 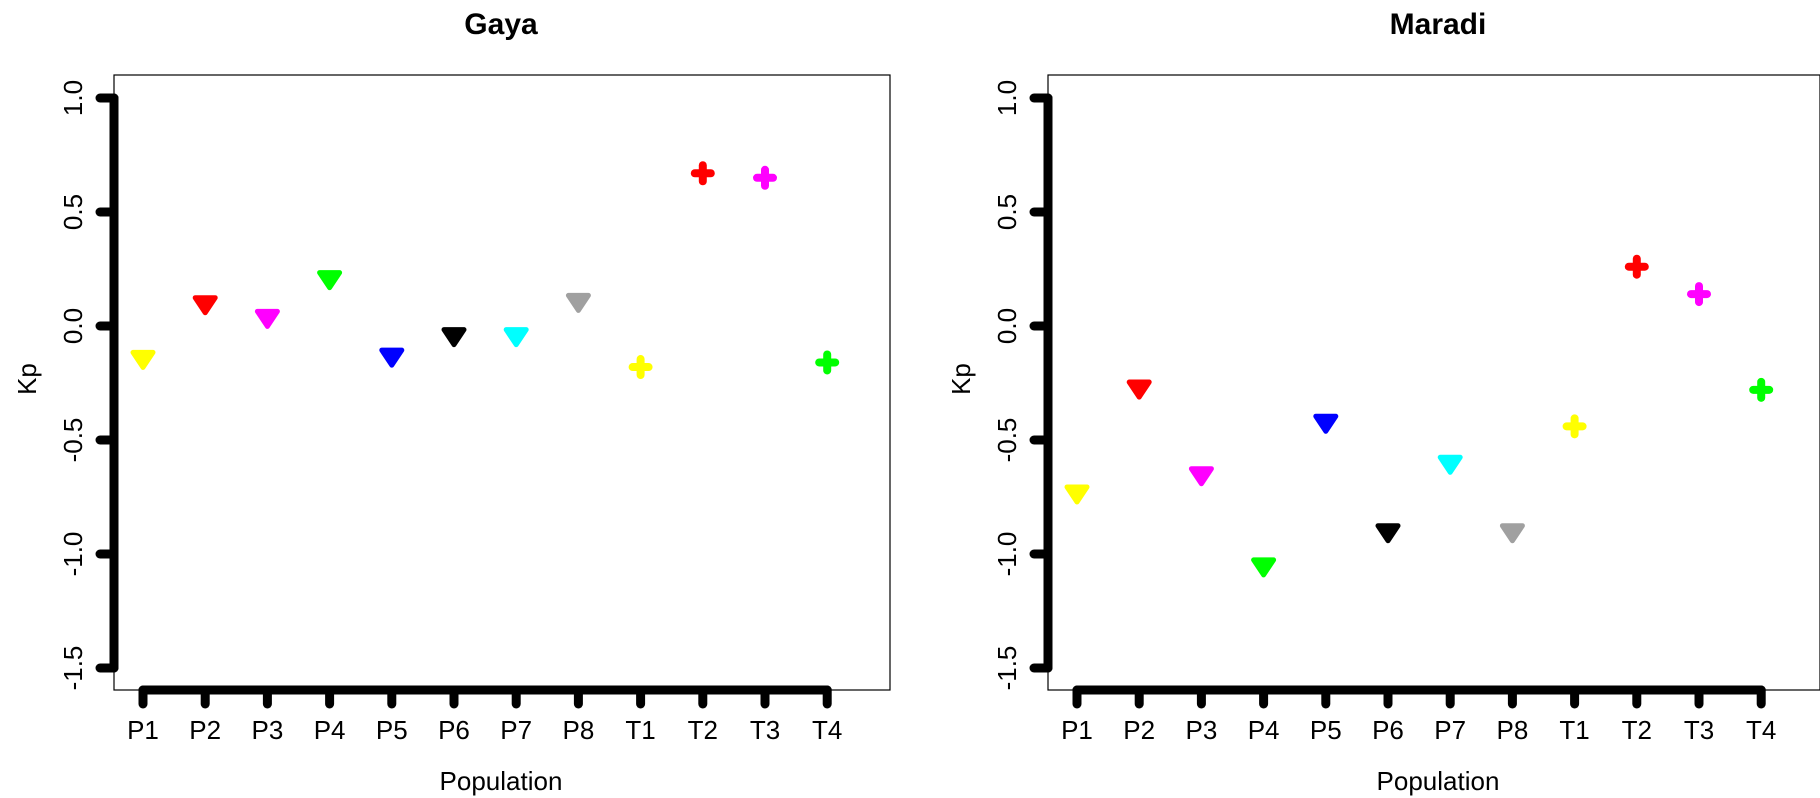 What do you see at coordinates (1438, 24) in the screenshot?
I see `chart-title: Maradi` at bounding box center [1438, 24].